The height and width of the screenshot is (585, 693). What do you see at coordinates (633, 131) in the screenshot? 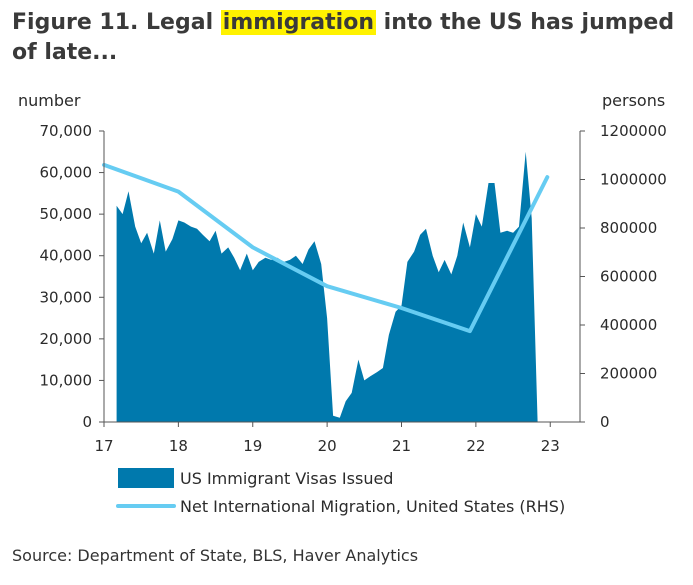
I see `right-tick-label: 1200000` at bounding box center [633, 131].